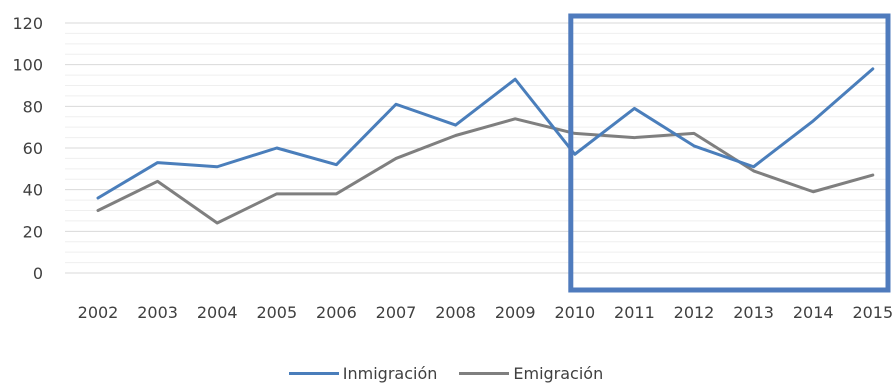  I want to click on legend-label-0: Inmigración, so click(390, 373).